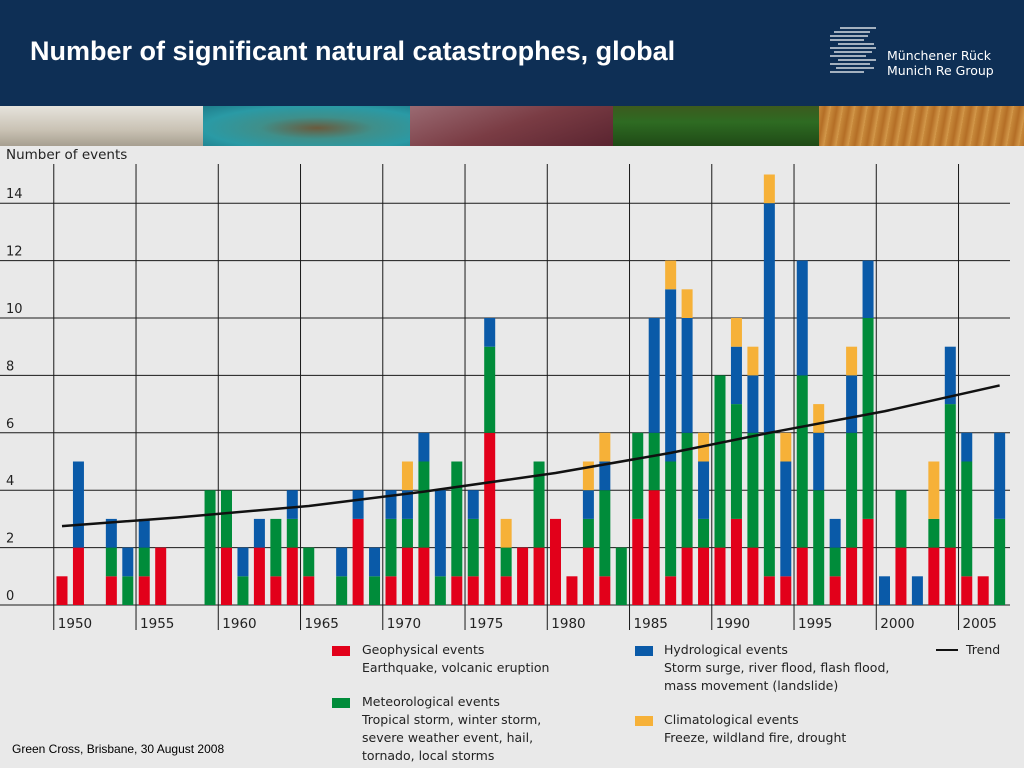  I want to click on bar-hydrological-1989, so click(704, 490).